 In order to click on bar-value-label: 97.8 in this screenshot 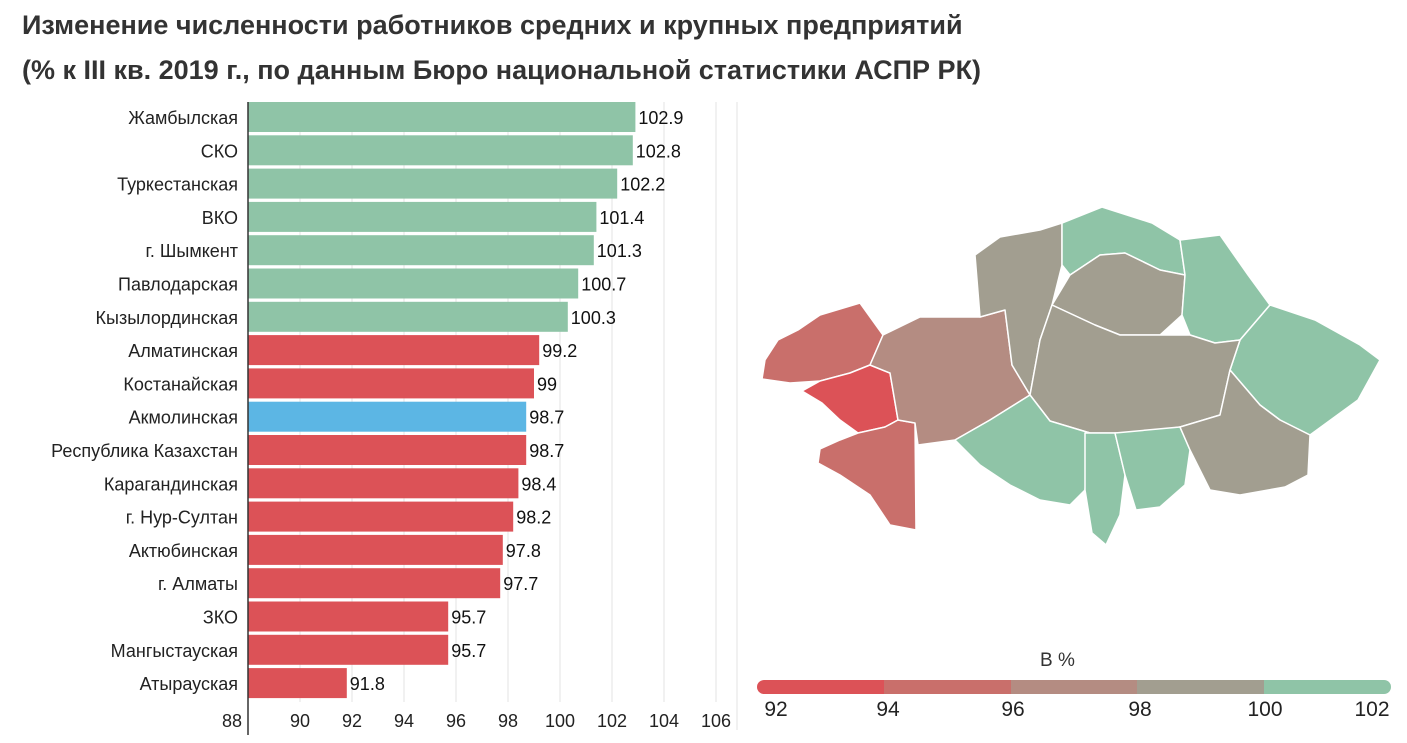, I will do `click(523, 551)`.